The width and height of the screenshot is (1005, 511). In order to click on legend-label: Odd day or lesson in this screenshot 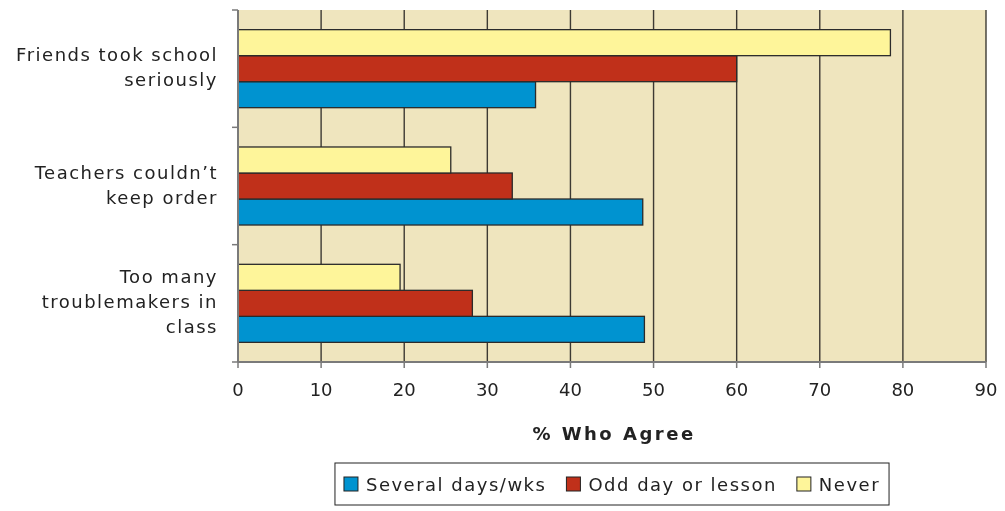, I will do `click(682, 484)`.